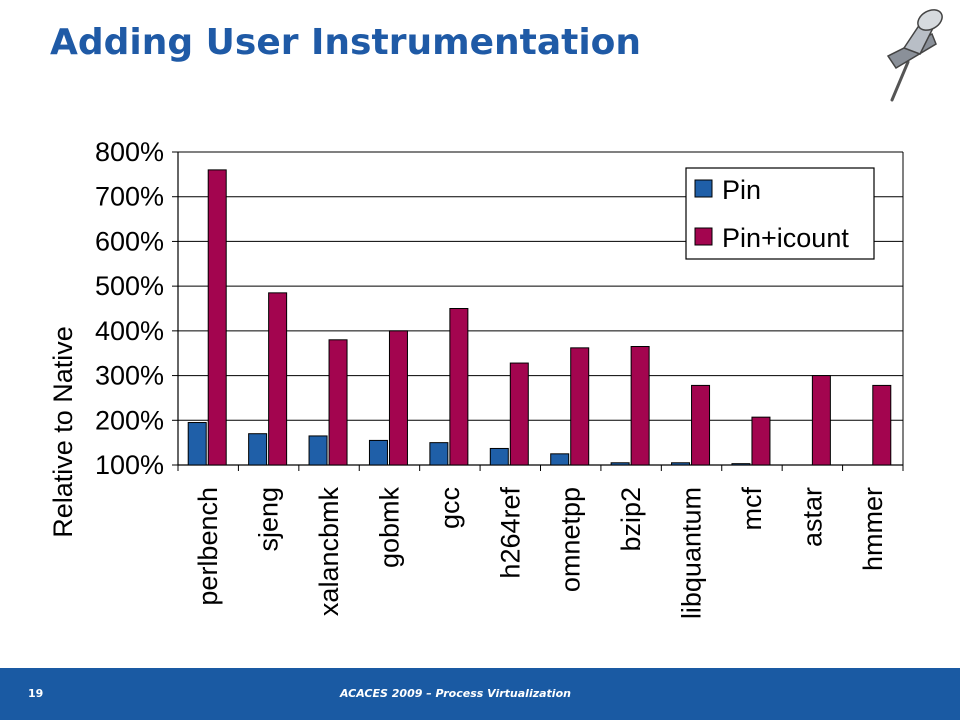  Describe the element at coordinates (129, 152) in the screenshot. I see `y-tick-label: 800%` at that location.